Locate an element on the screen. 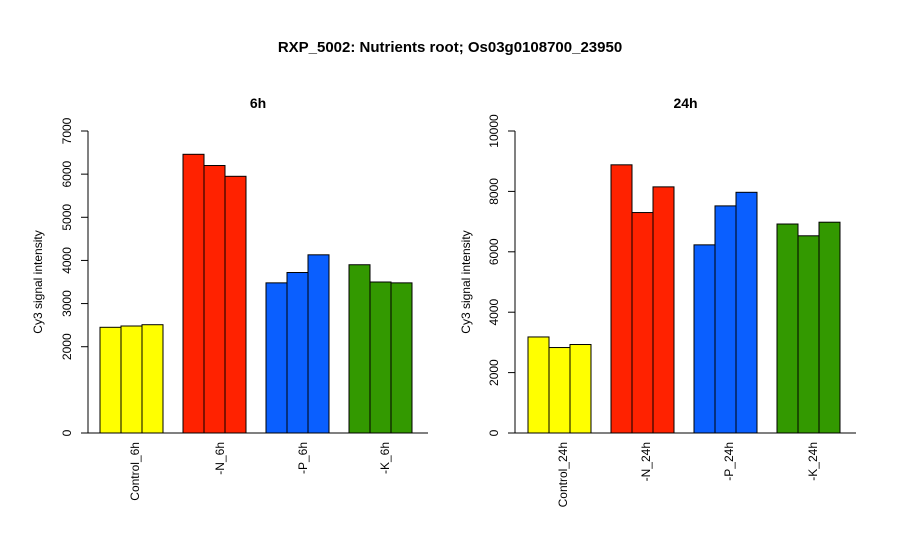 The width and height of the screenshot is (900, 550). category-label-0-1: -N_6h is located at coordinates (220, 458).